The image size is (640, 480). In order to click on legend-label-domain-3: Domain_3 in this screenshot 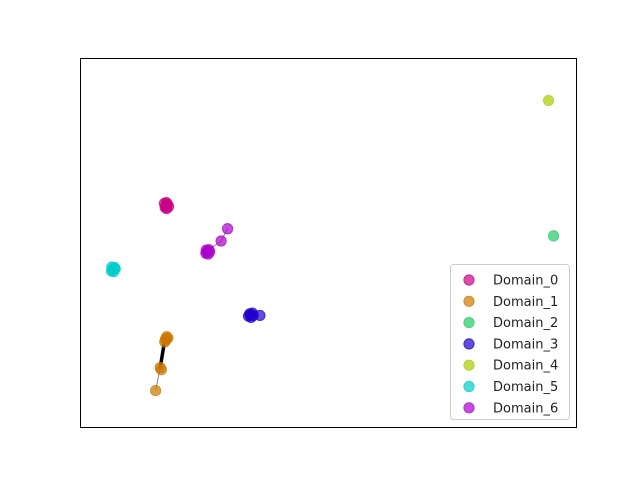, I will do `click(525, 344)`.